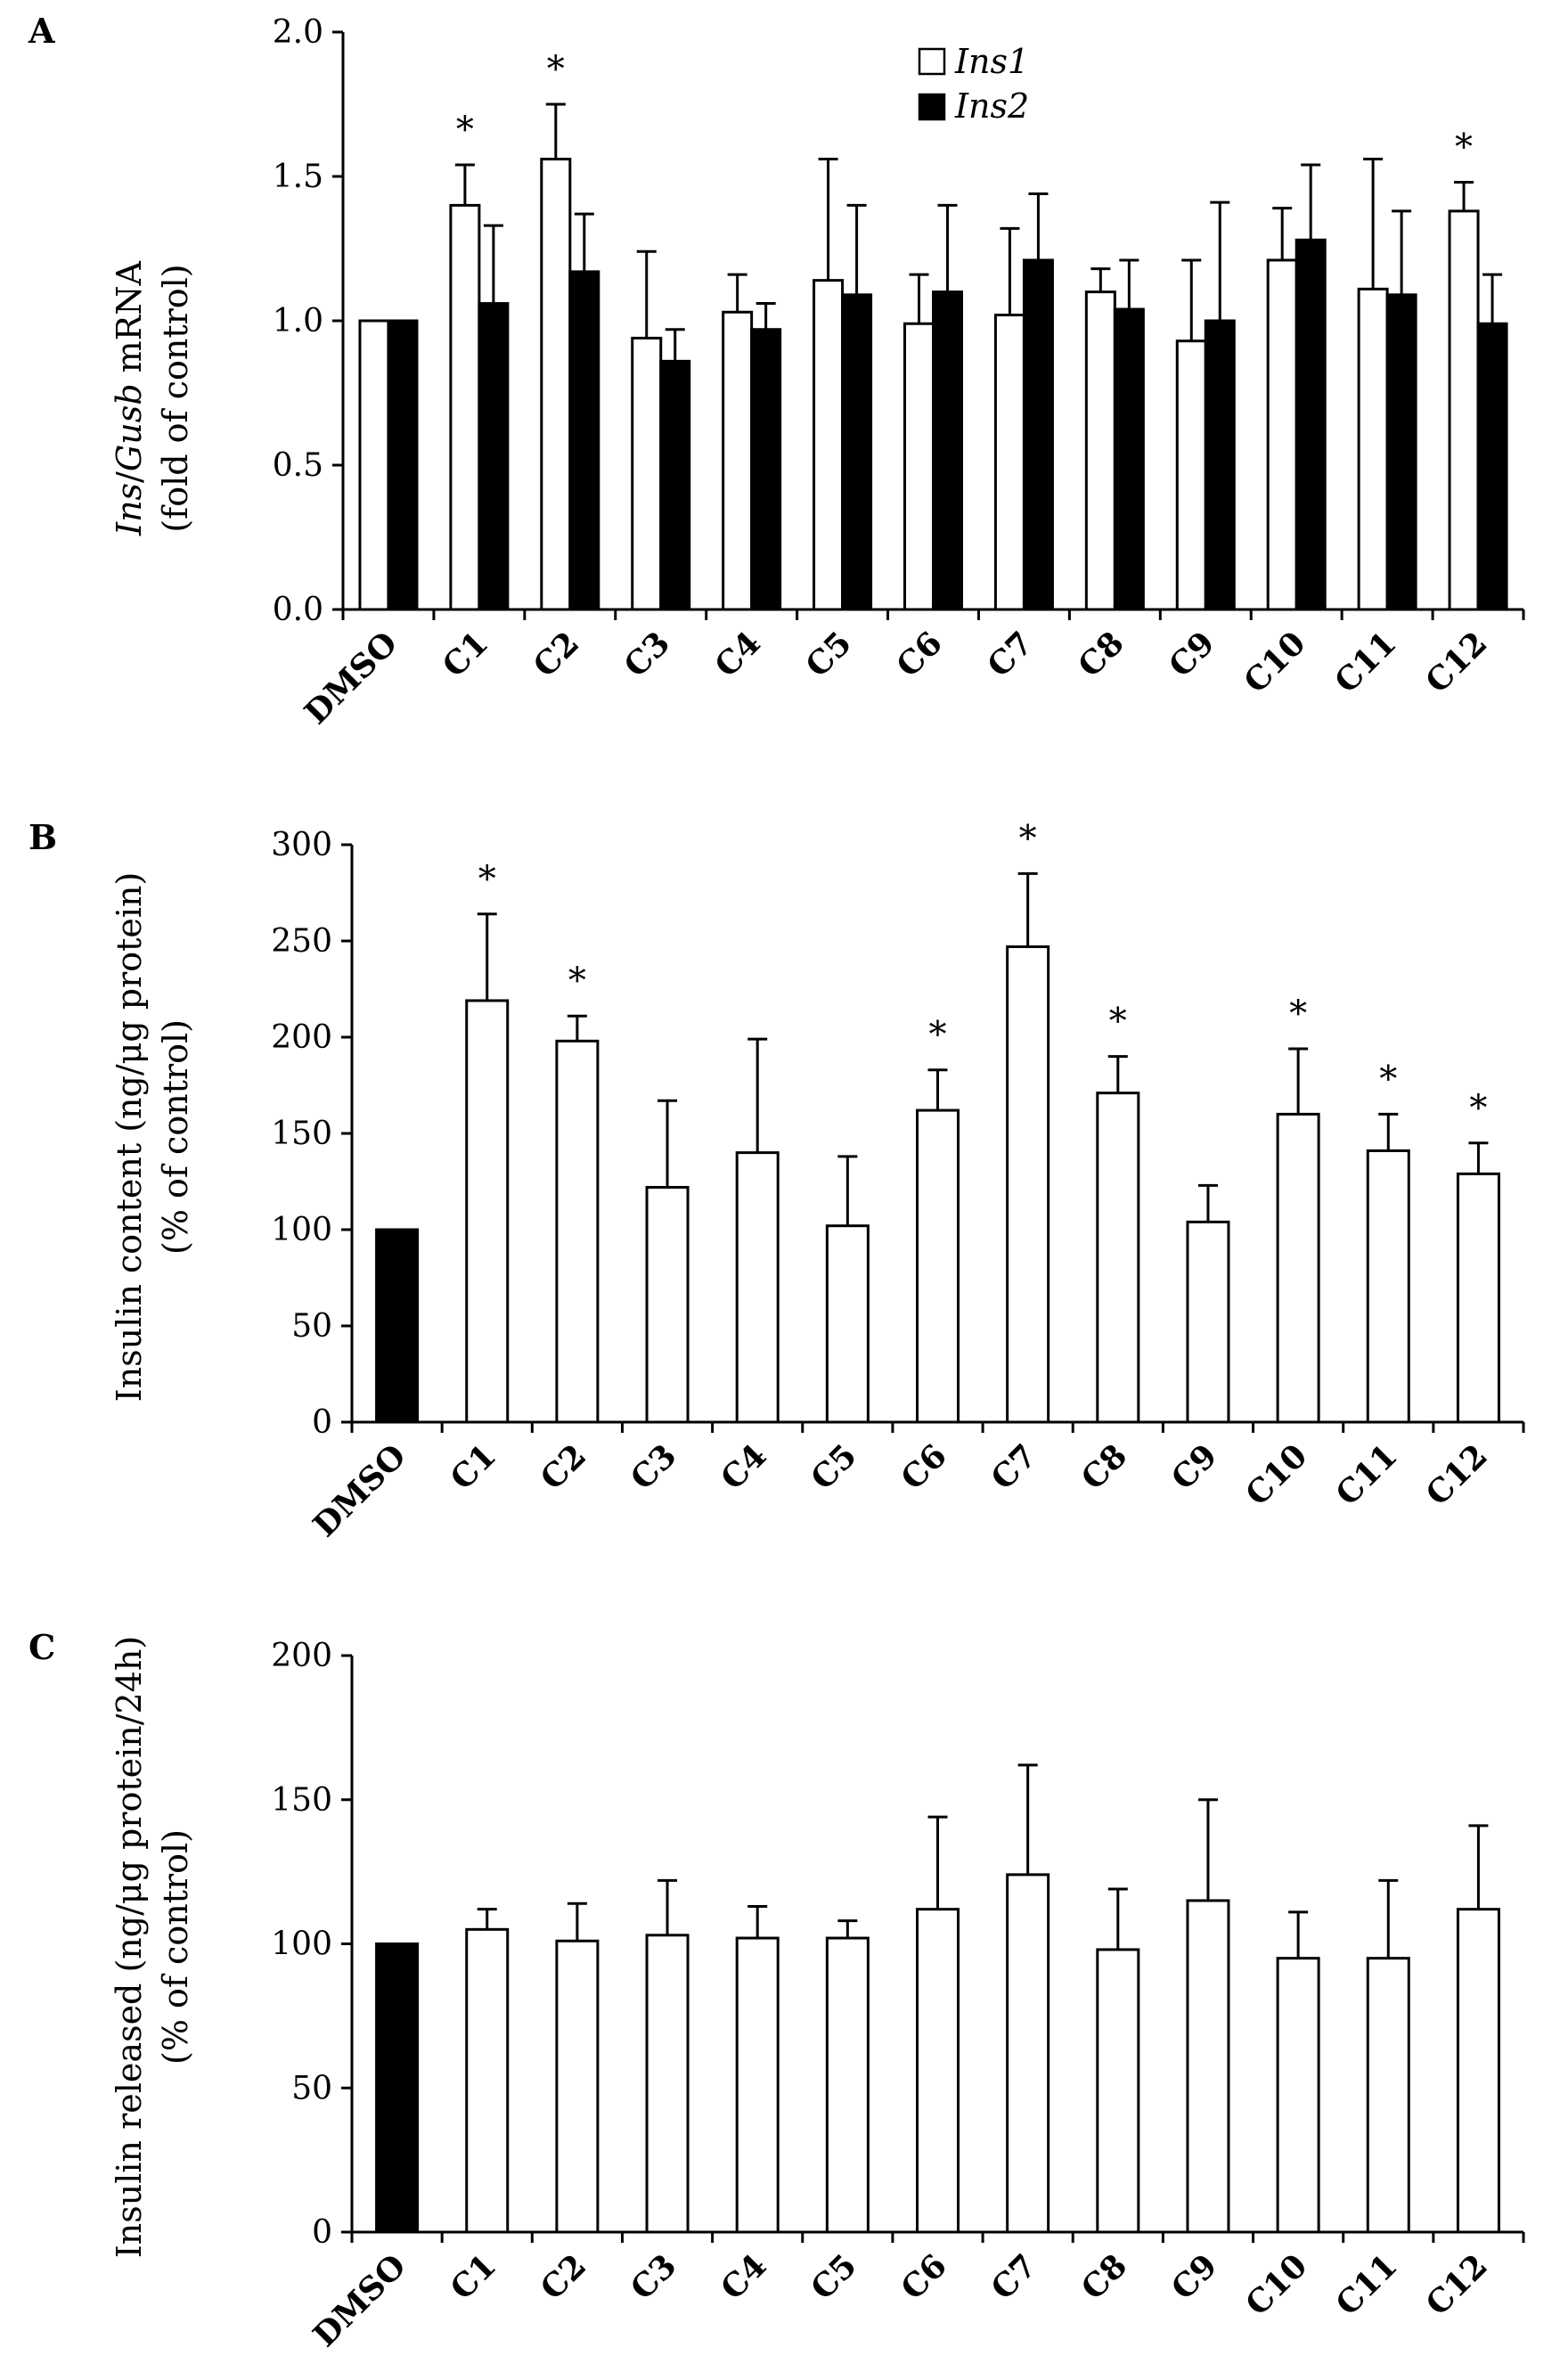 The height and width of the screenshot is (2380, 1560). I want to click on panel-a-ytick-label: 0.5, so click(298, 465).